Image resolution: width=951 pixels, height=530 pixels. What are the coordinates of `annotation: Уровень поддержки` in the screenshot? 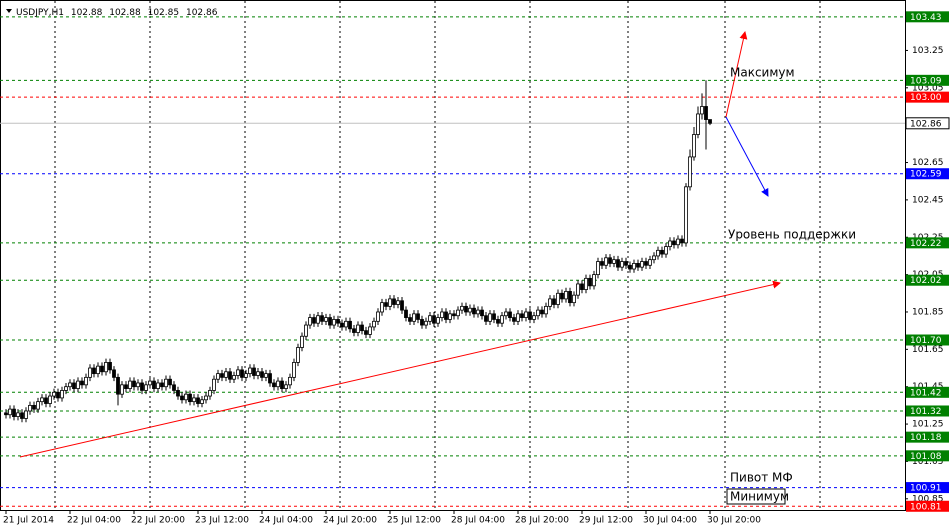 It's located at (792, 235).